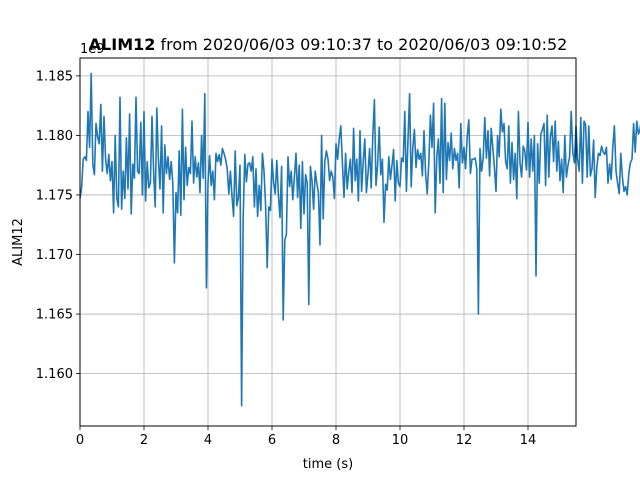 The height and width of the screenshot is (480, 640). What do you see at coordinates (208, 440) in the screenshot?
I see `x-tick-label: 4` at bounding box center [208, 440].